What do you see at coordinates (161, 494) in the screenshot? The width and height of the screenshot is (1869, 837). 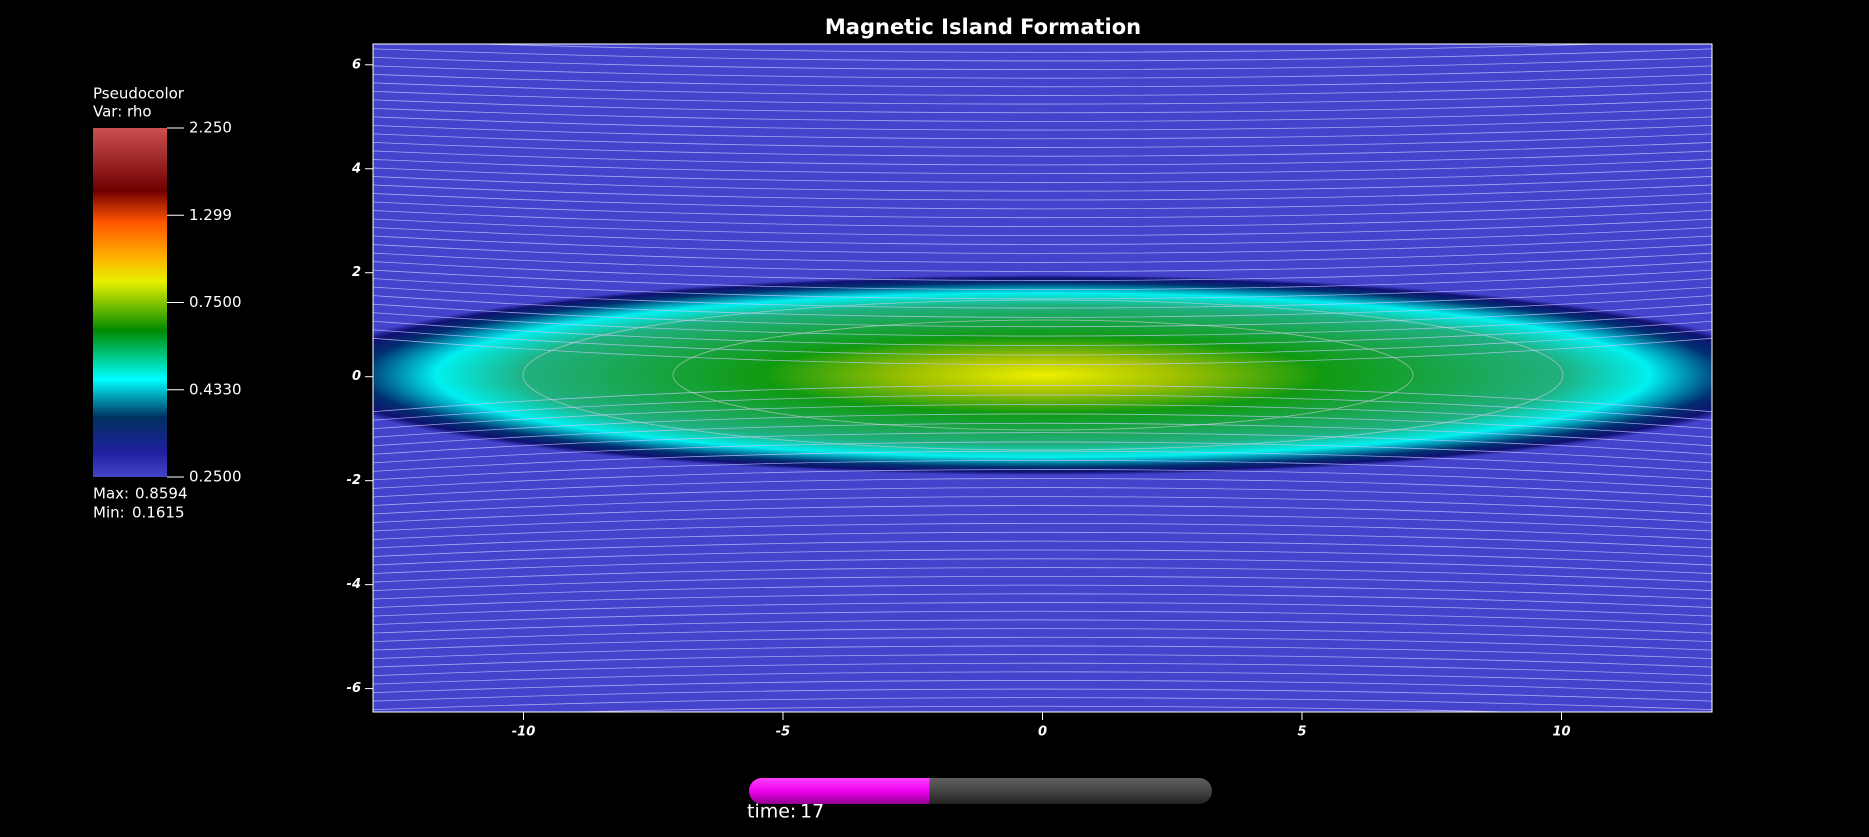 I see `max-value: 0.8594` at bounding box center [161, 494].